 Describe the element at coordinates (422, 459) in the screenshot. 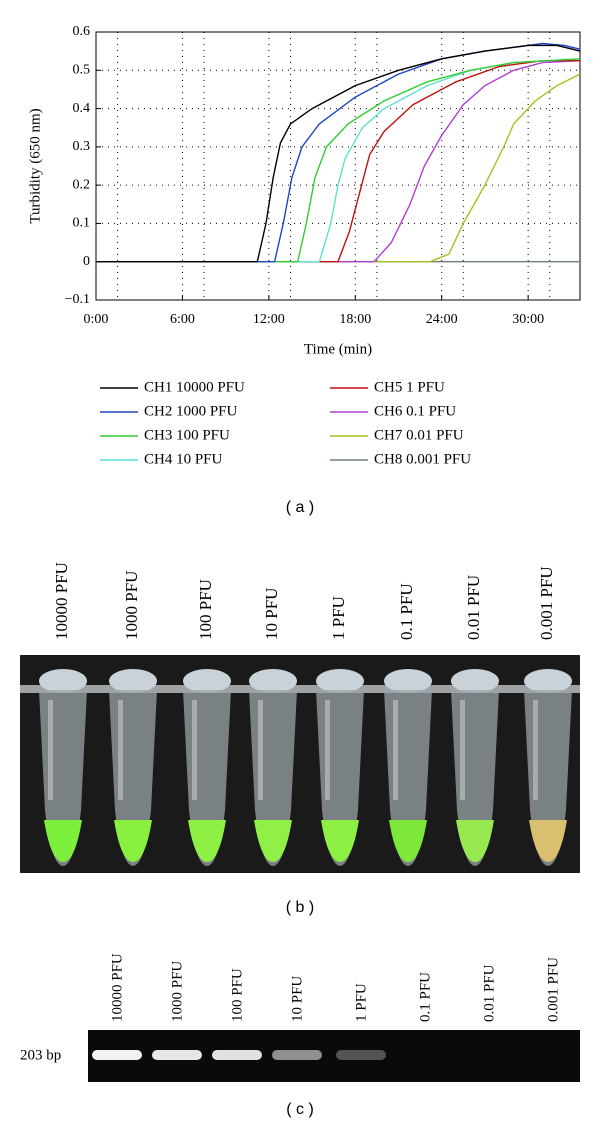

I see `legend-label: CH8 0.001 PFU` at that location.